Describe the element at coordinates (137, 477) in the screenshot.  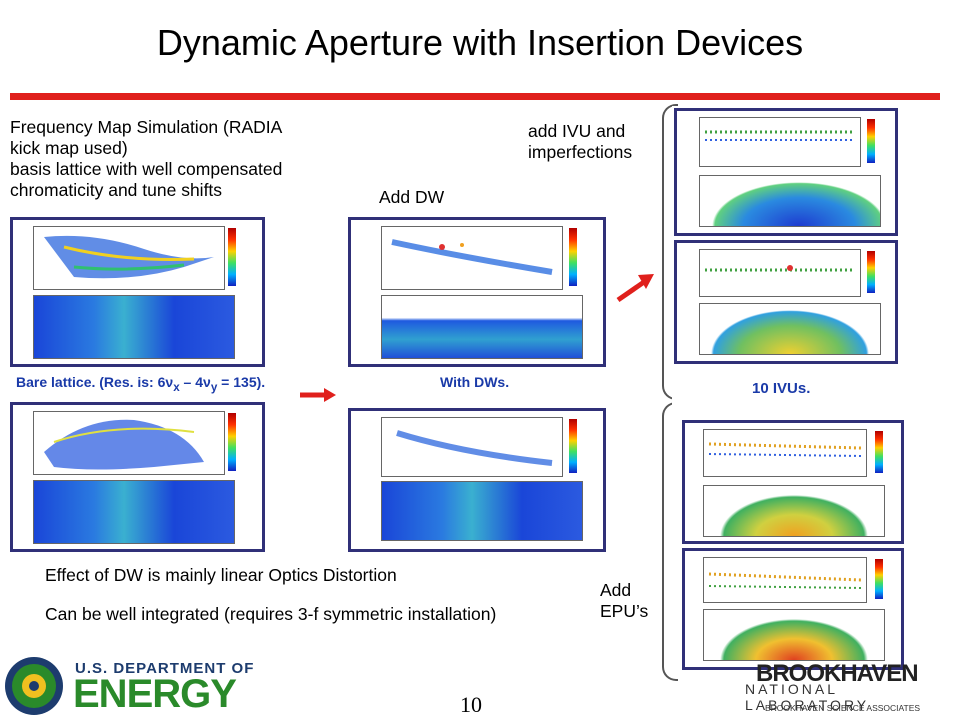
I see `bare-lattice-panel-lower` at that location.